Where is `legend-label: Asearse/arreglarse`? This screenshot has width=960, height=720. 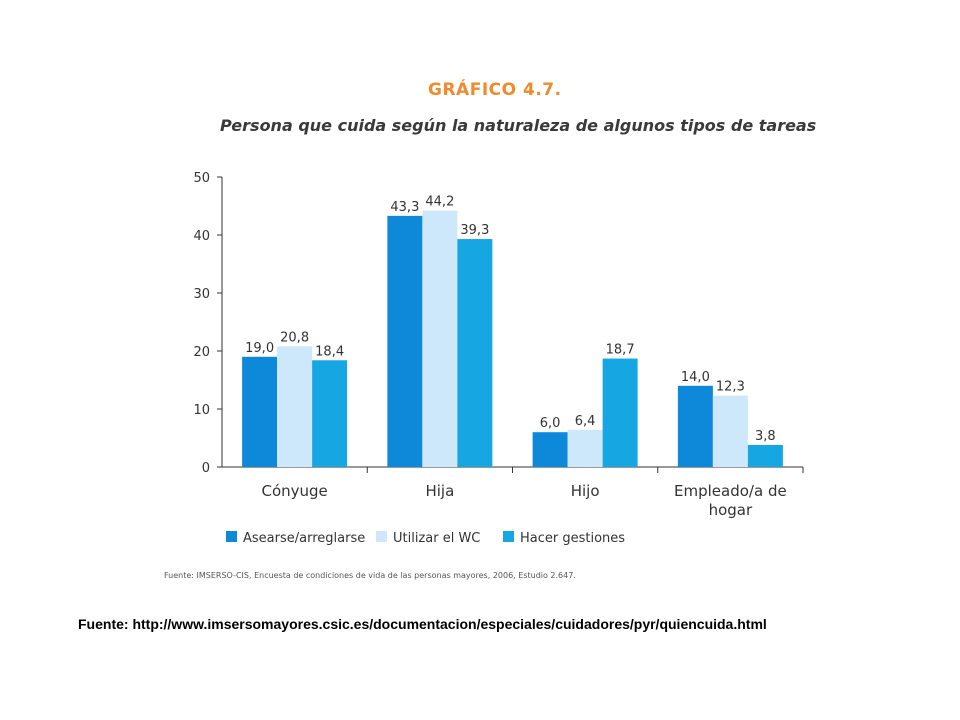 legend-label: Asearse/arreglarse is located at coordinates (304, 538).